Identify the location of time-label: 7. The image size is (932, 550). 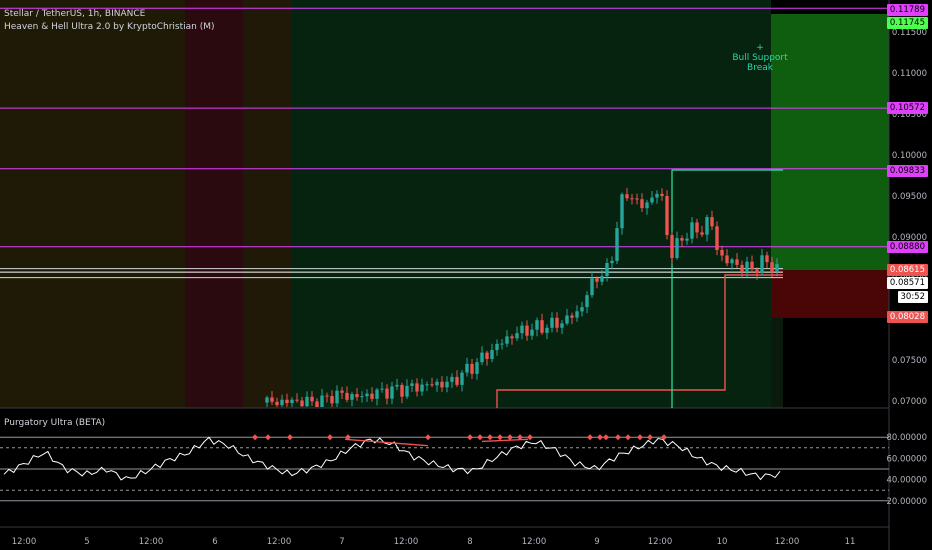
(341, 542).